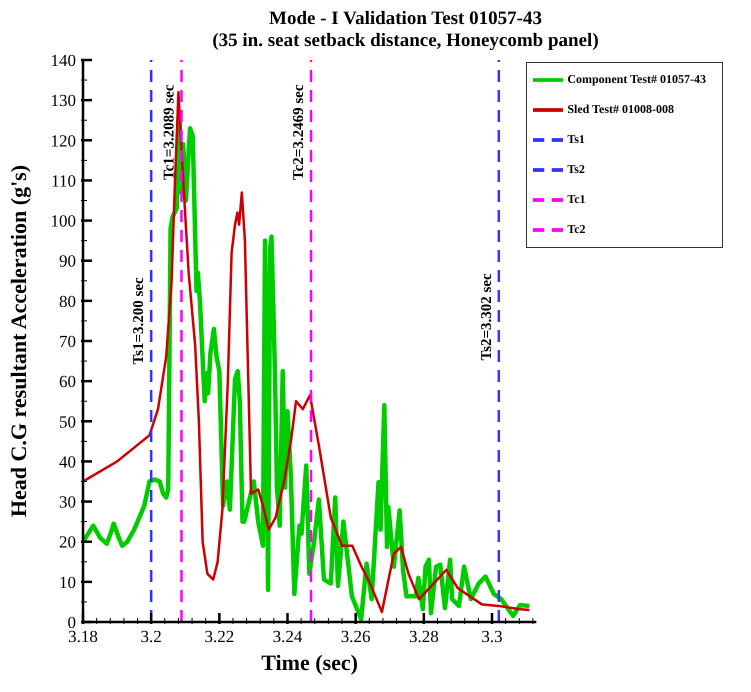 The height and width of the screenshot is (692, 751). I want to click on x-tick-label: 3.26, so click(355, 636).